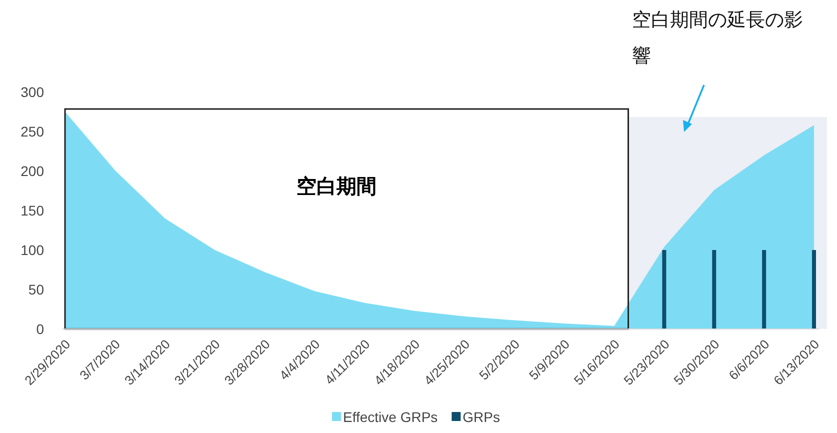 Image resolution: width=837 pixels, height=433 pixels. I want to click on y-tick-label: 150, so click(32, 210).